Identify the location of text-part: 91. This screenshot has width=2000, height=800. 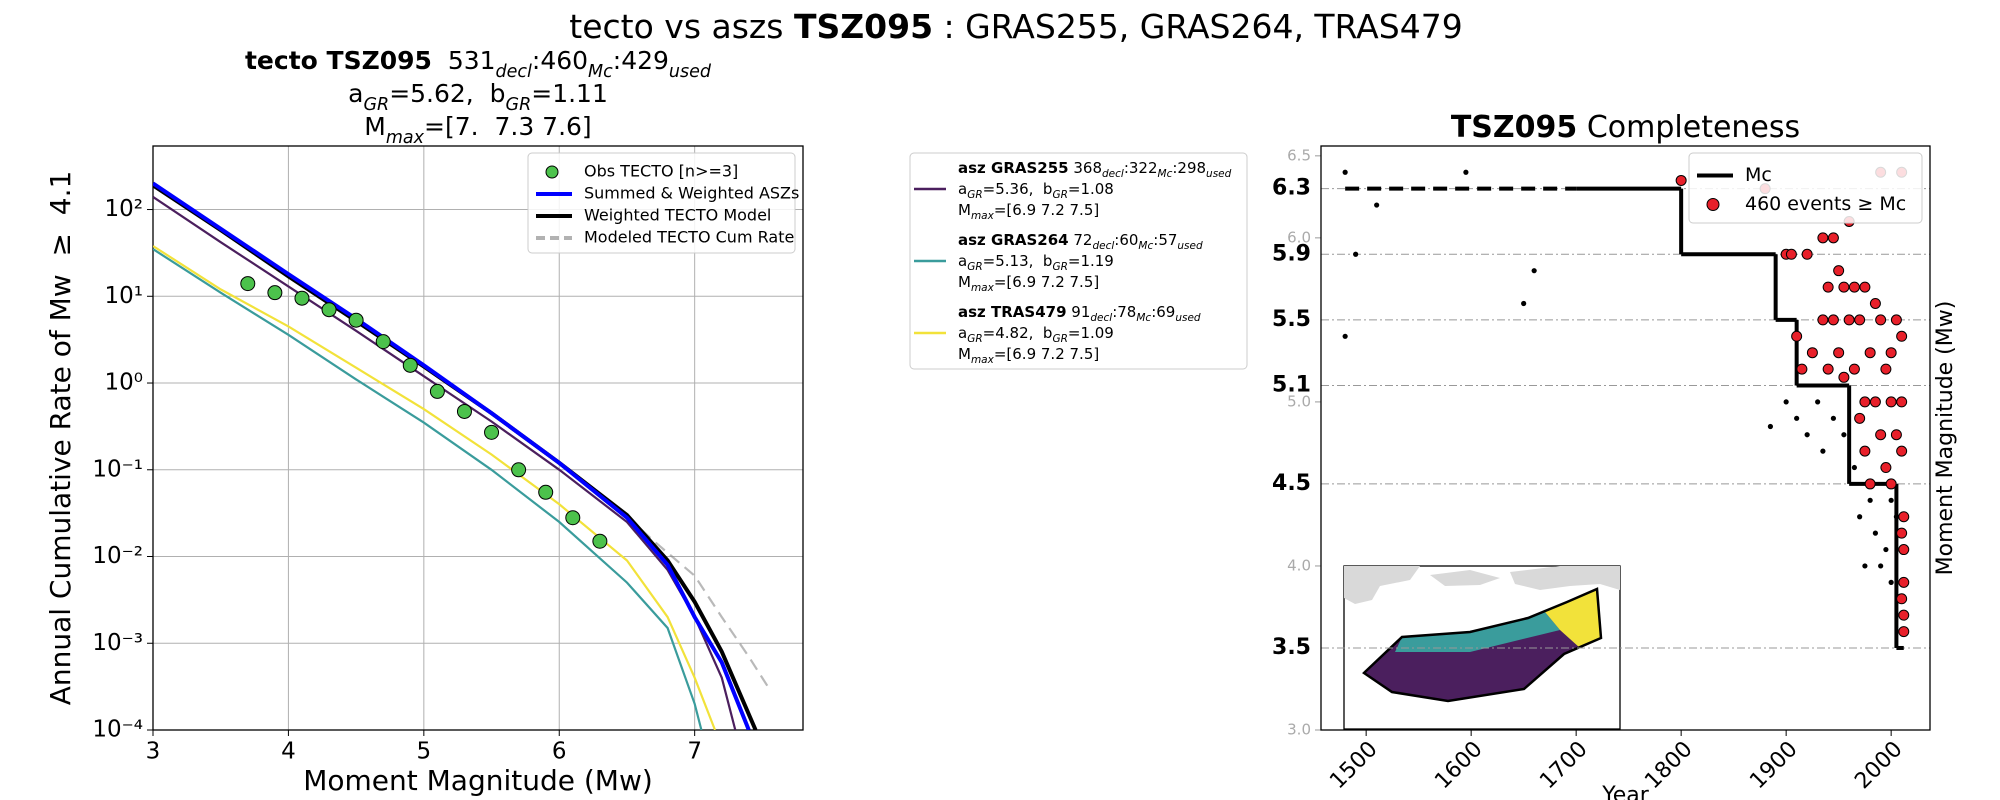
(1079, 312).